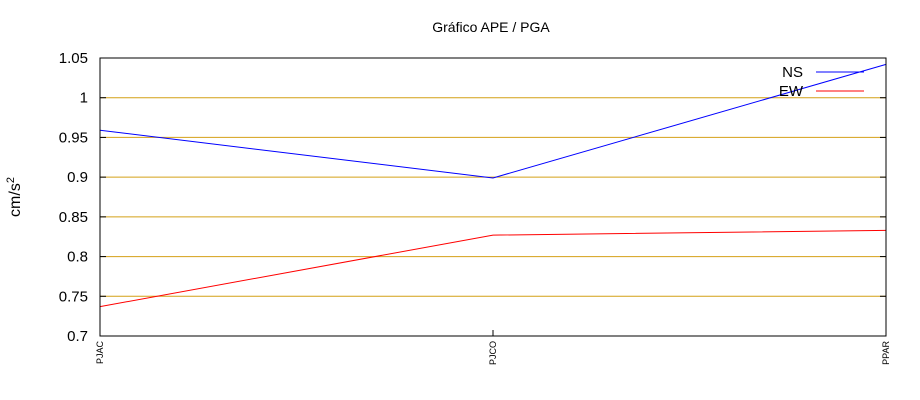 This screenshot has width=920, height=400. I want to click on y-tick-label: 0.75, so click(73, 296).